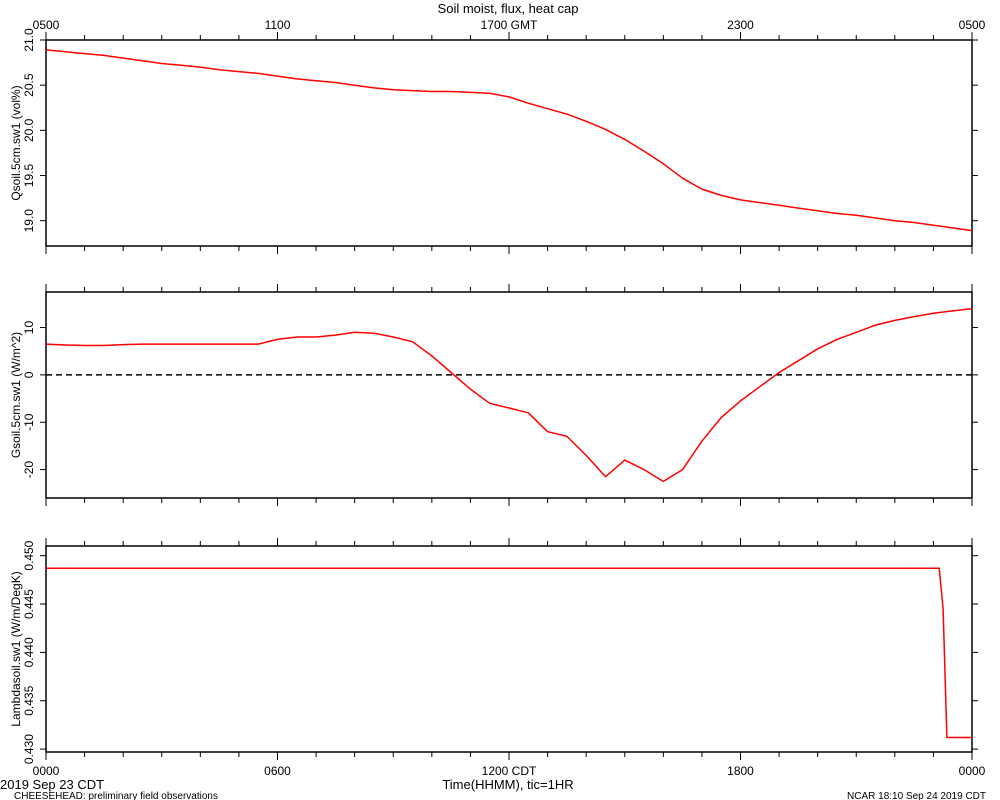 This screenshot has width=1000, height=800. What do you see at coordinates (507, 784) in the screenshot?
I see `x-axis-label: Time(HHMM), tic=1HR` at bounding box center [507, 784].